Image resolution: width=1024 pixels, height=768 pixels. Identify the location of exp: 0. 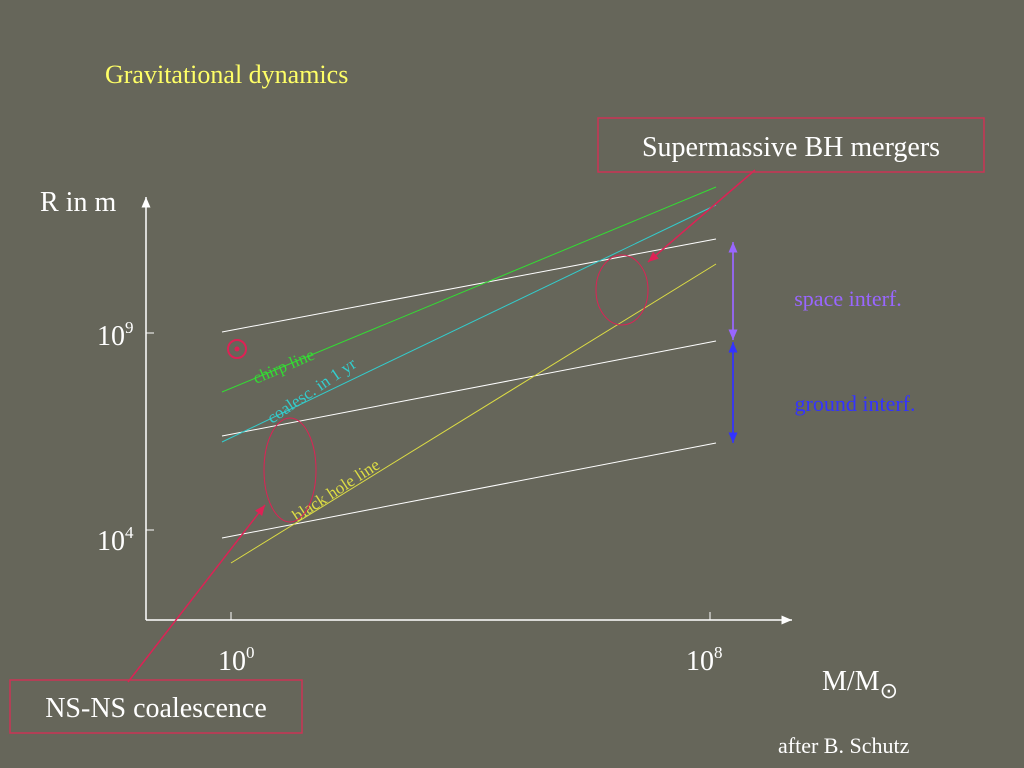
(250, 652).